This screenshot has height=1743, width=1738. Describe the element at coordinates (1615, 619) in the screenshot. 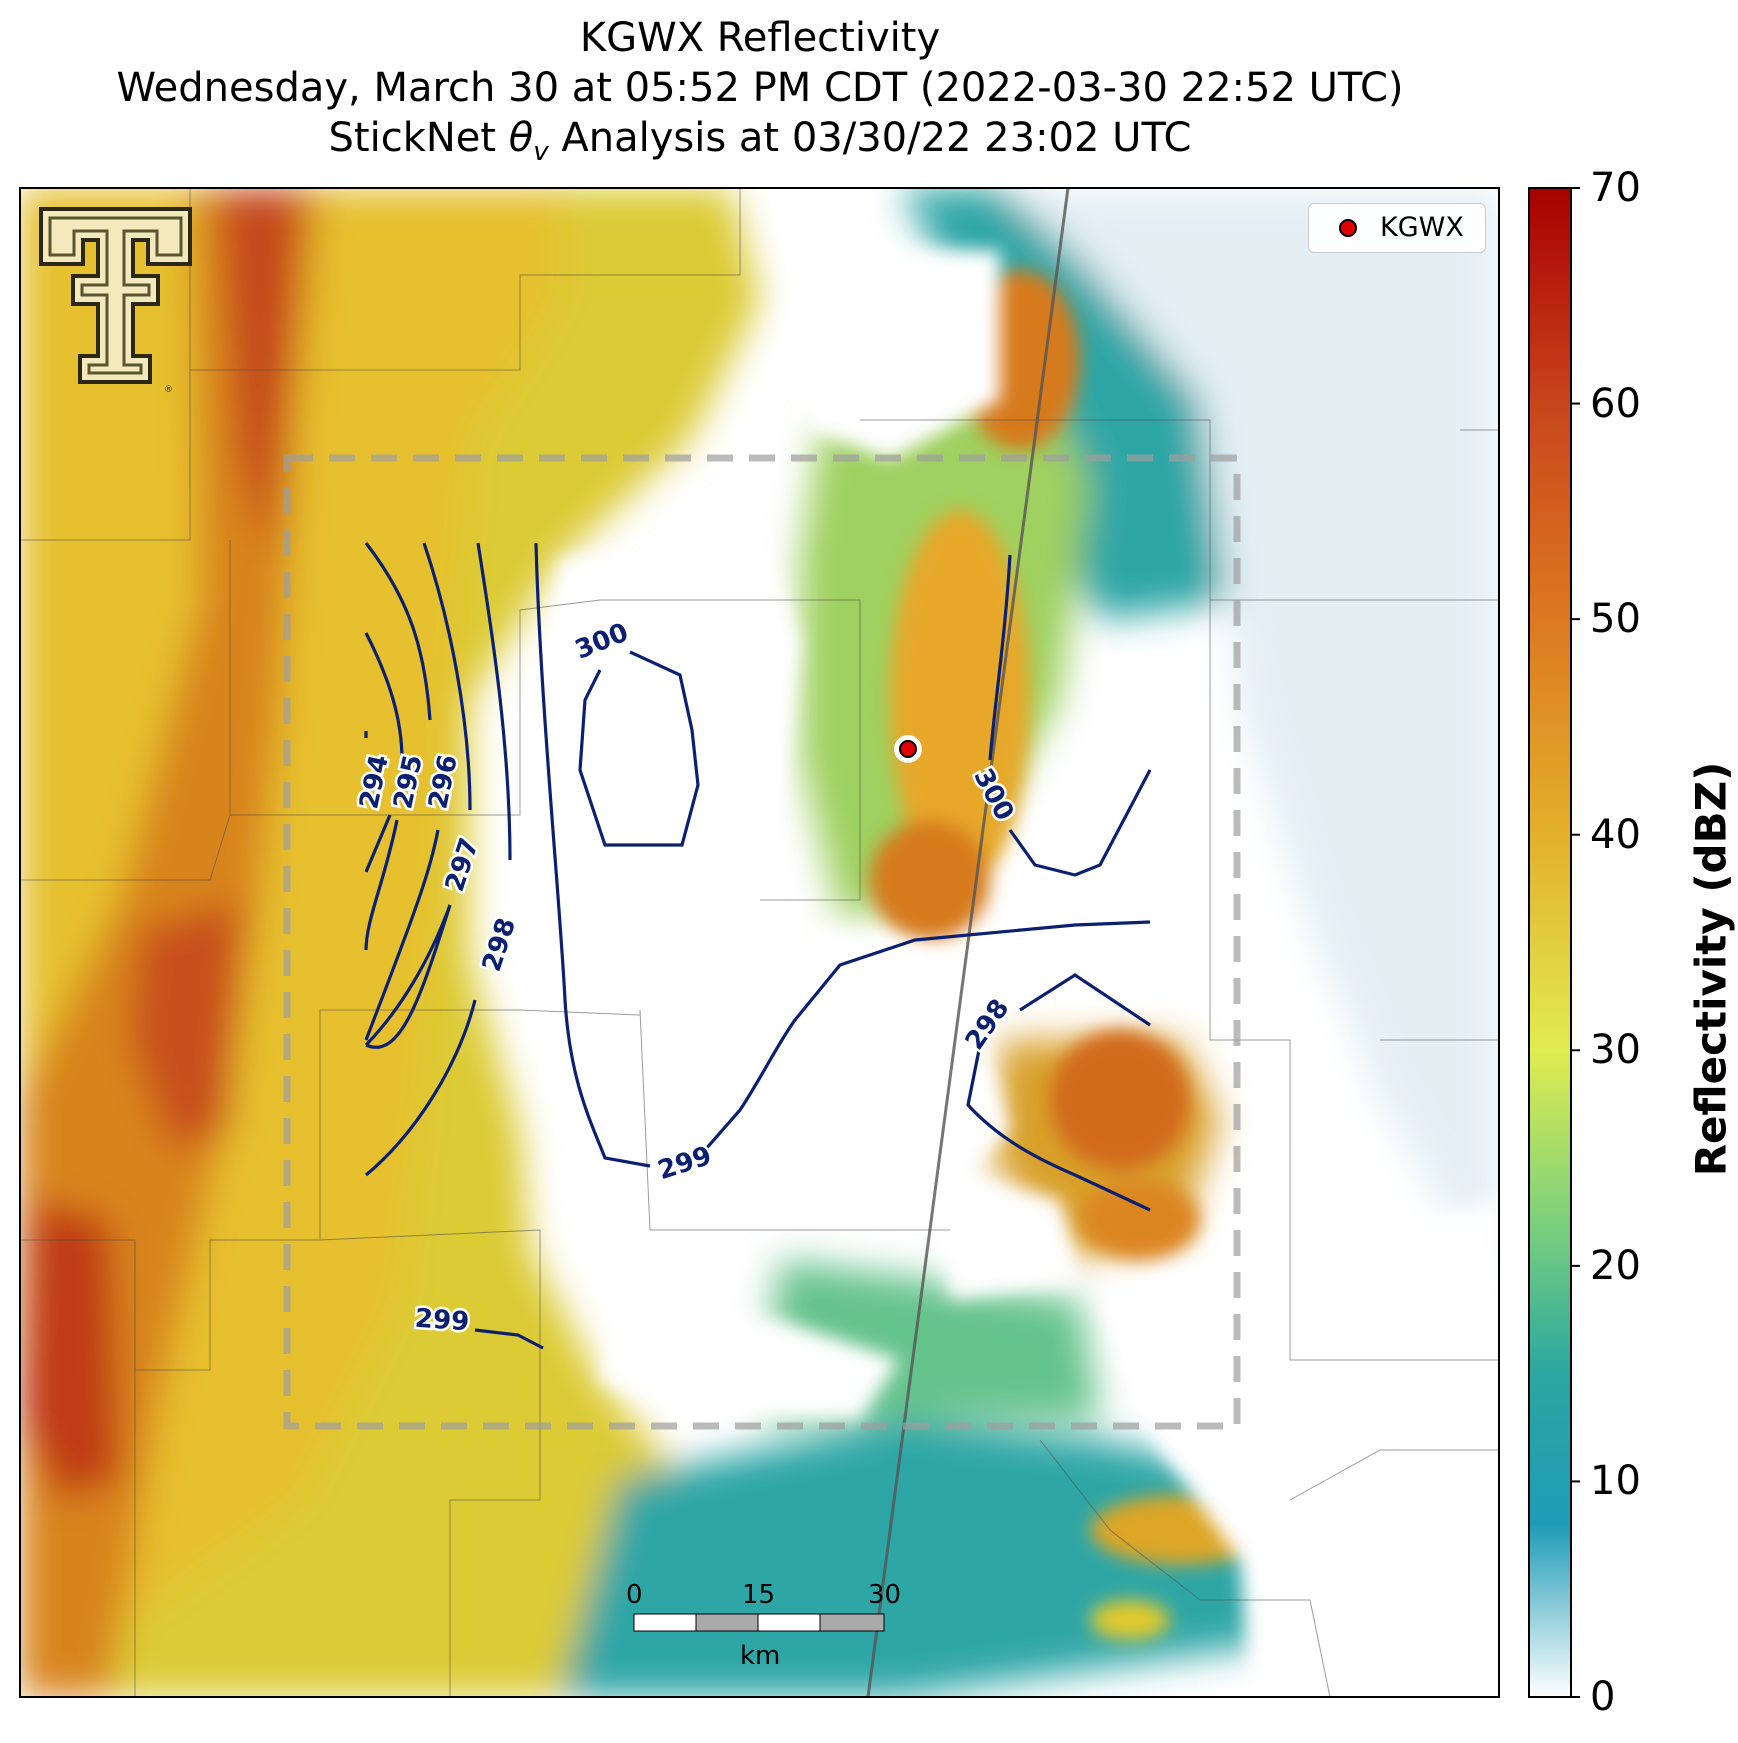

I see `colorbar-tick-label: 50` at that location.